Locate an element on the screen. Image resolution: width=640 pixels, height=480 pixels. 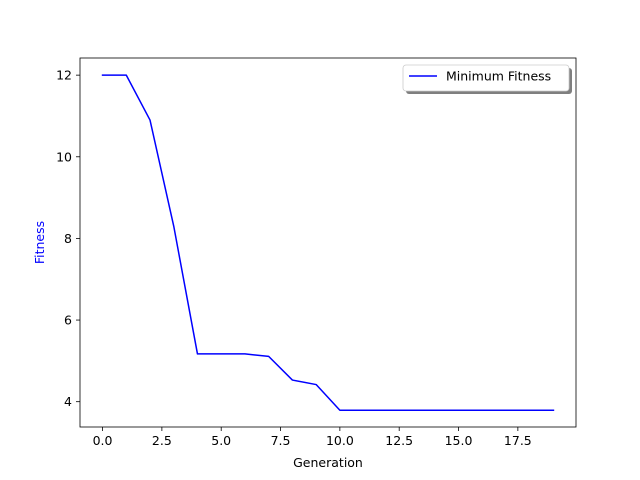
legend: Minimum Fitness is located at coordinates (487, 79).